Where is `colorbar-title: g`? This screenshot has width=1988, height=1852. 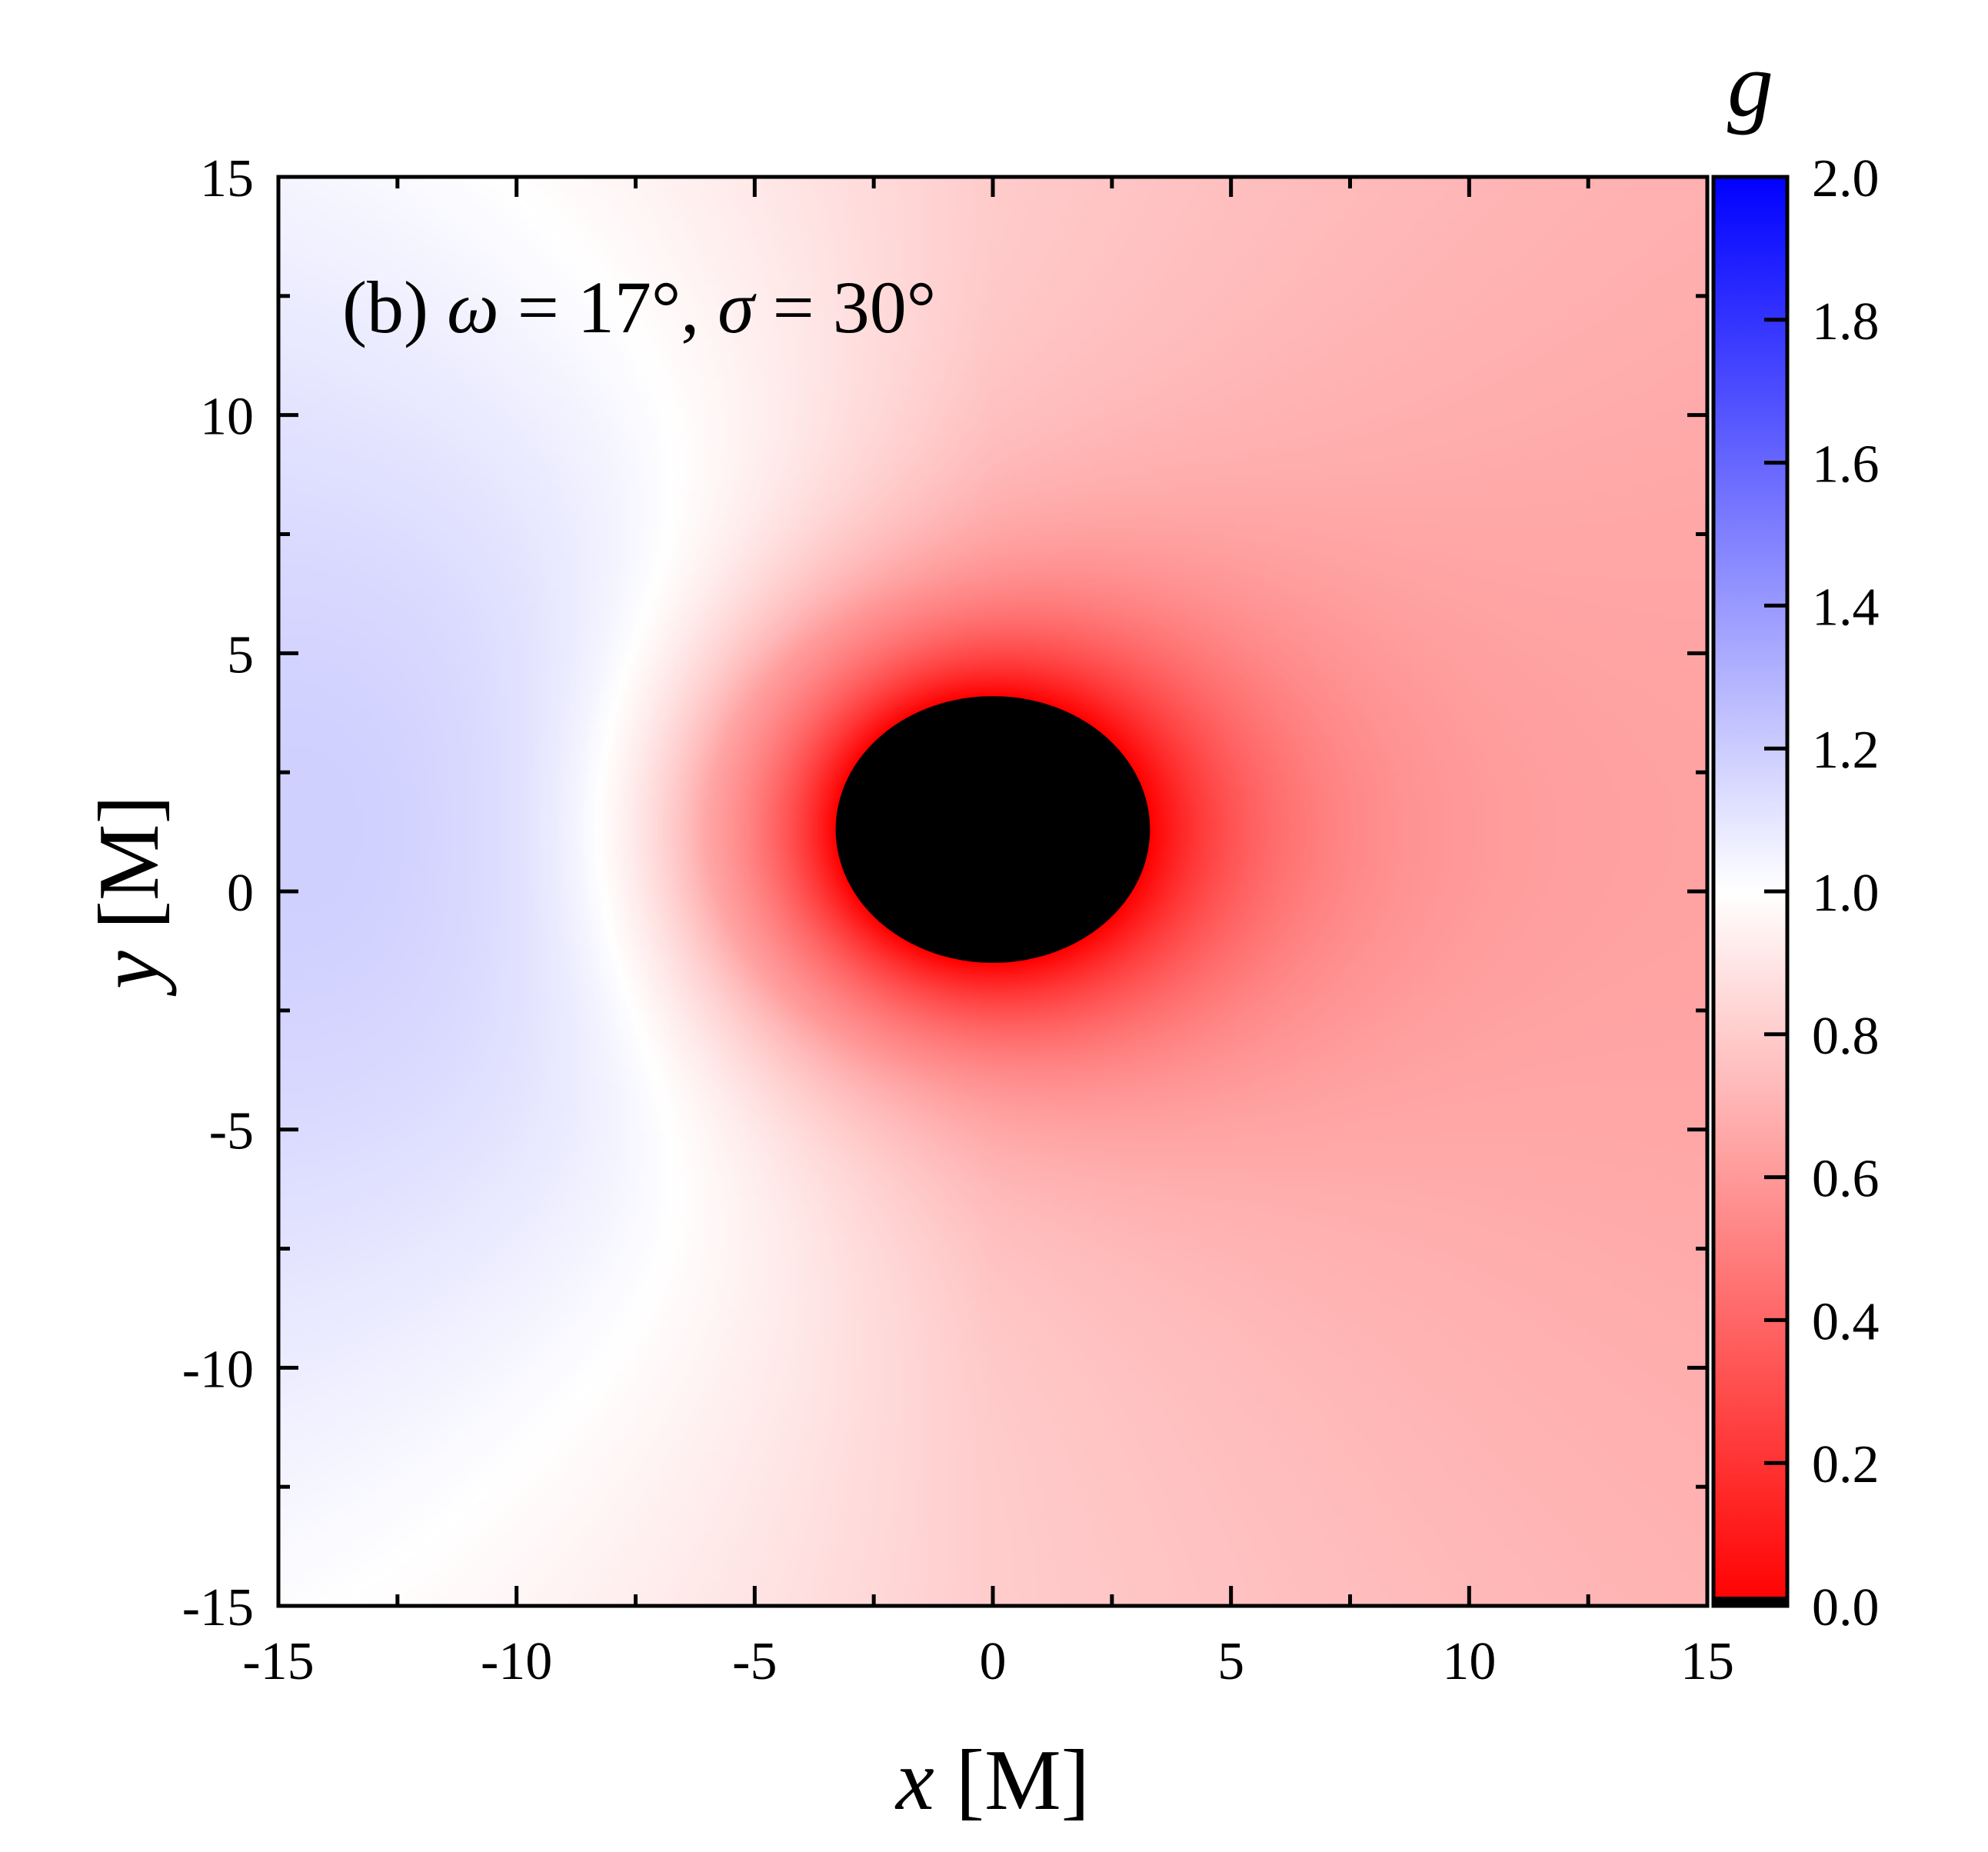
colorbar-title: g is located at coordinates (1750, 84).